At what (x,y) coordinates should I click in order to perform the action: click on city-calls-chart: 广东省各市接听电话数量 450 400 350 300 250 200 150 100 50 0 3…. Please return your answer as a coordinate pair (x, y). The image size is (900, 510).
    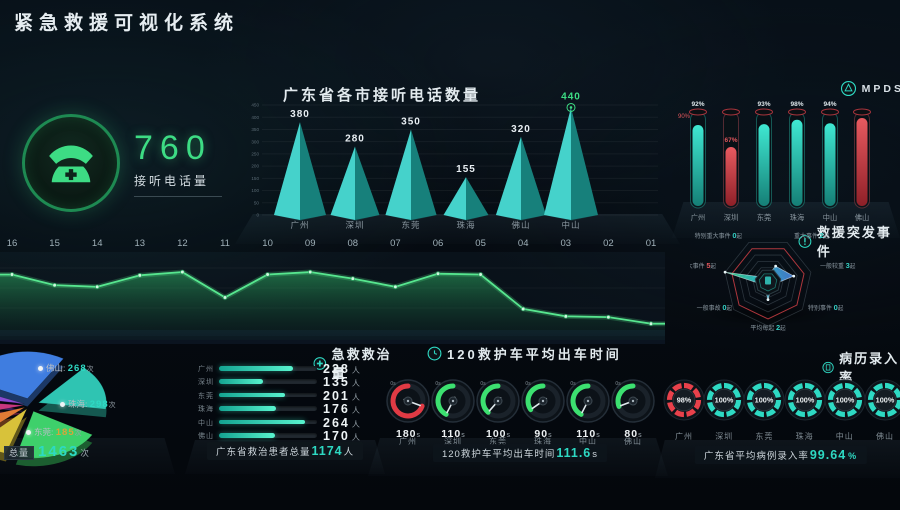
    Looking at the image, I should click on (458, 160).